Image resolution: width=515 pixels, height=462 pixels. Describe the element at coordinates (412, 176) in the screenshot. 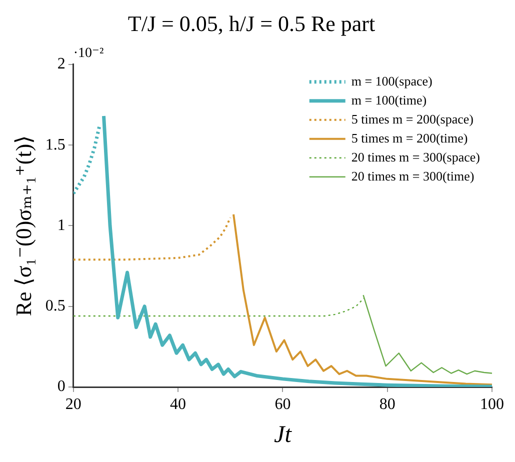

I see `legend-label: 20 times m = 300(time)` at that location.